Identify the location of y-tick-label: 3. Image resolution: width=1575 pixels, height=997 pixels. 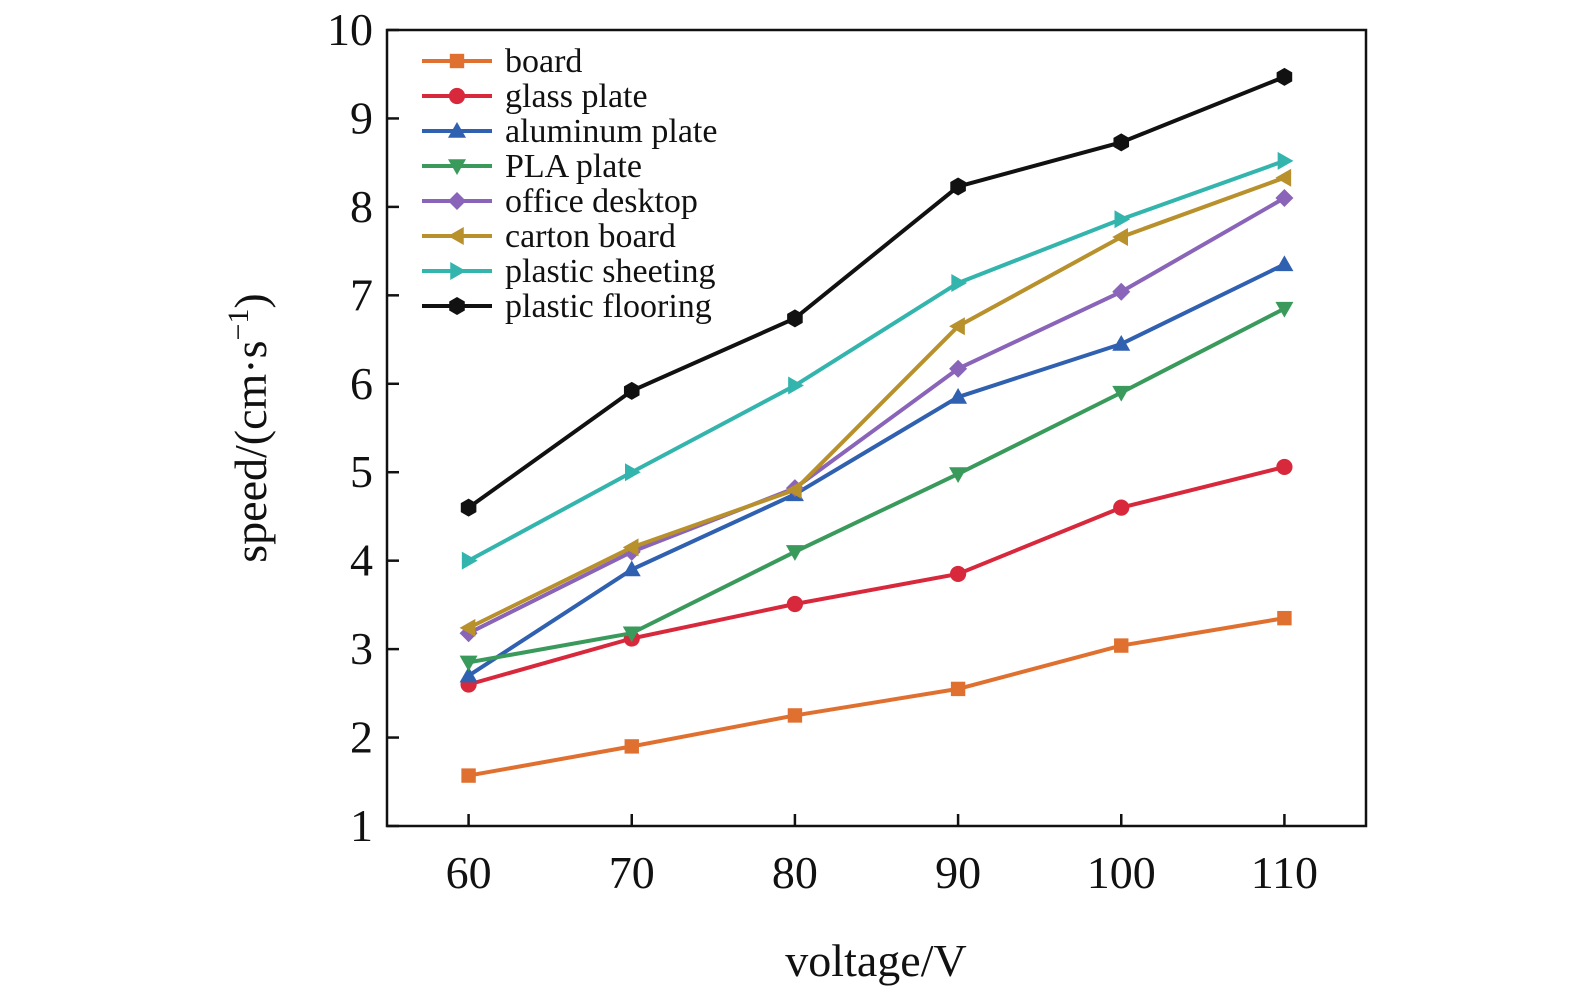
(361, 648).